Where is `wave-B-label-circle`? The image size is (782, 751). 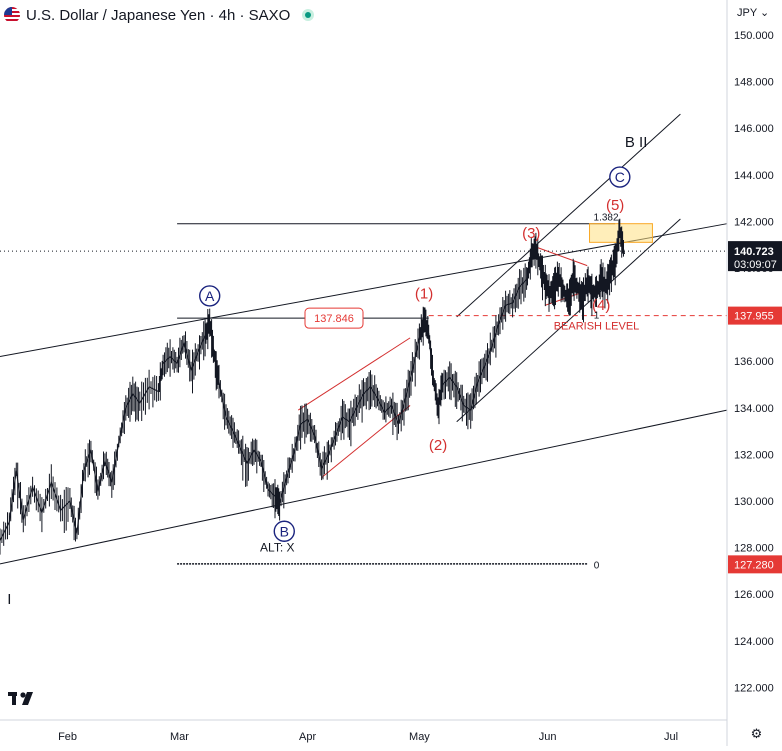 wave-B-label-circle is located at coordinates (284, 531).